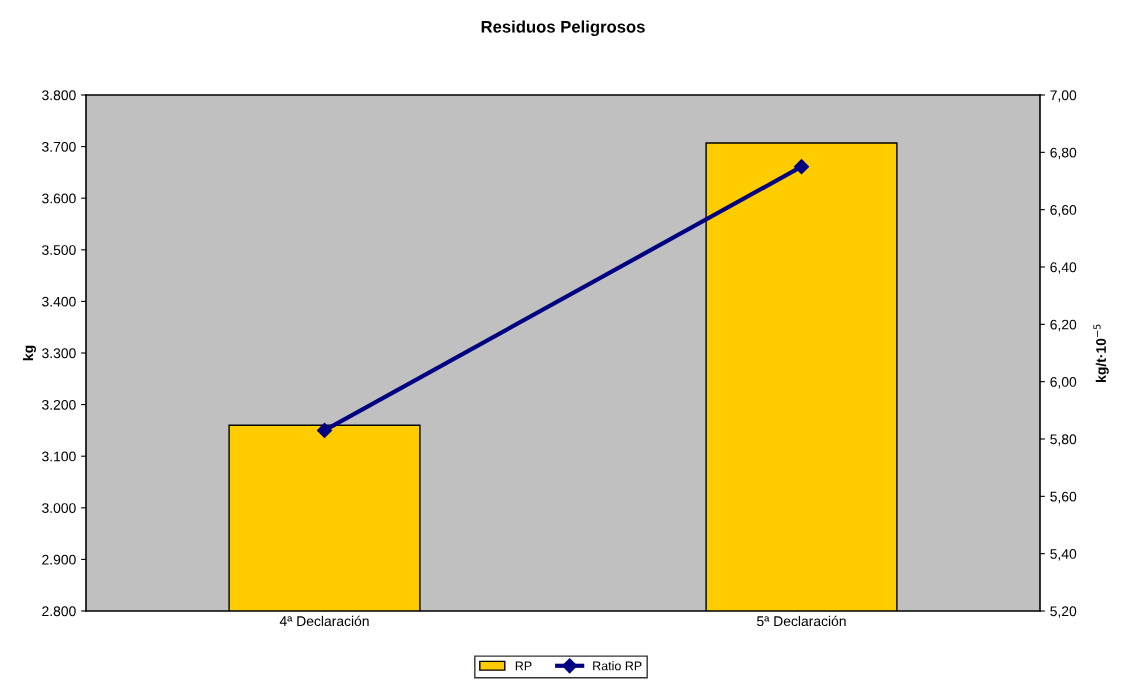 This screenshot has height=684, width=1122. I want to click on legend-label: RP, so click(523, 666).